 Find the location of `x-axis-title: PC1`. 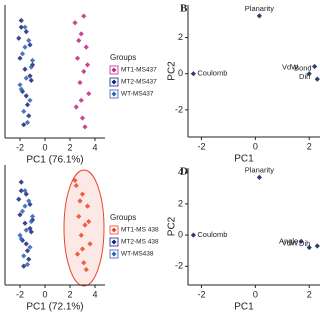

x-axis-title: PC1 is located at coordinates (244, 307).